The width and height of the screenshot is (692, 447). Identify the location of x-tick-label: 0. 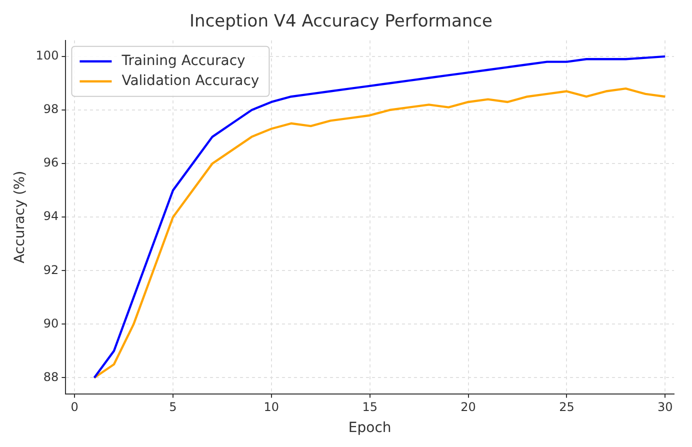
(74, 407).